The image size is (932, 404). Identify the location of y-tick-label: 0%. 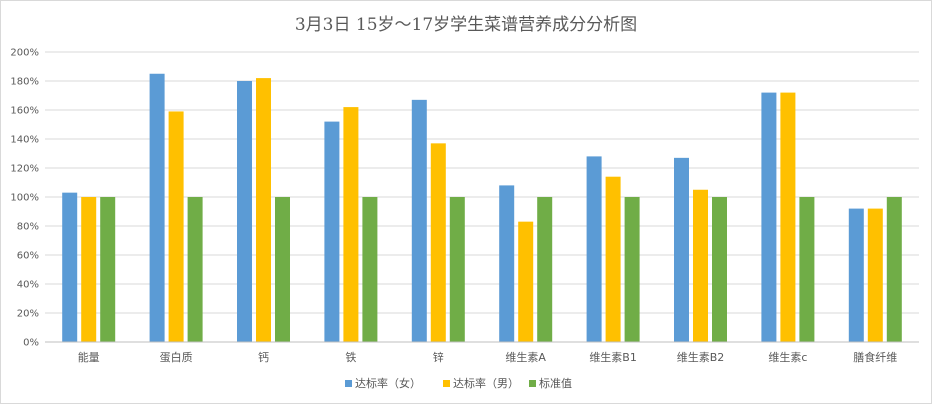
(31, 343).